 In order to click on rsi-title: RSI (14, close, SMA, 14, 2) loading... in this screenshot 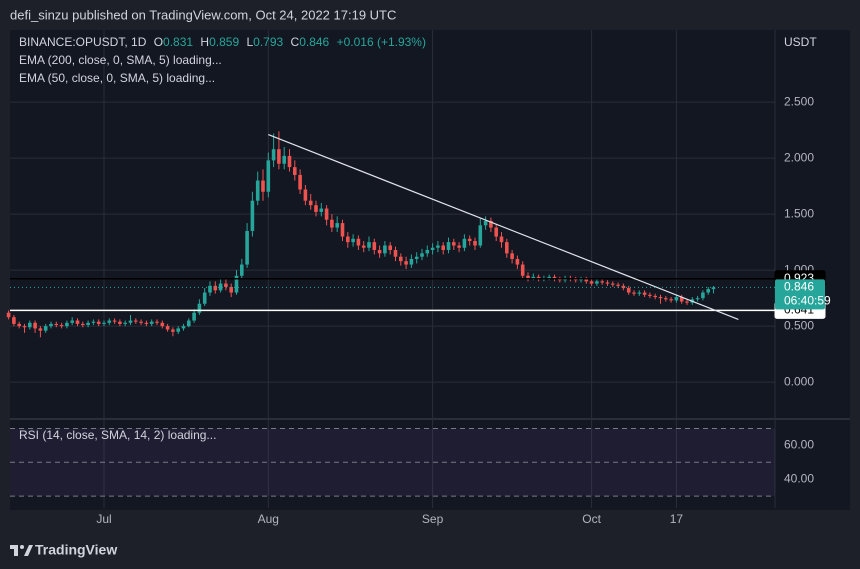, I will do `click(117, 435)`.